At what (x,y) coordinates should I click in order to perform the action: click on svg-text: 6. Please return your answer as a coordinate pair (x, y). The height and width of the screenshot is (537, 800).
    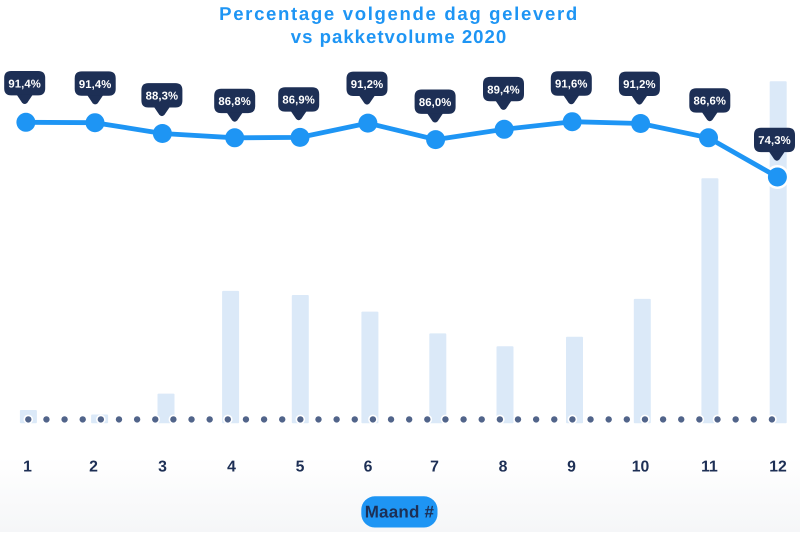
    Looking at the image, I should click on (368, 467).